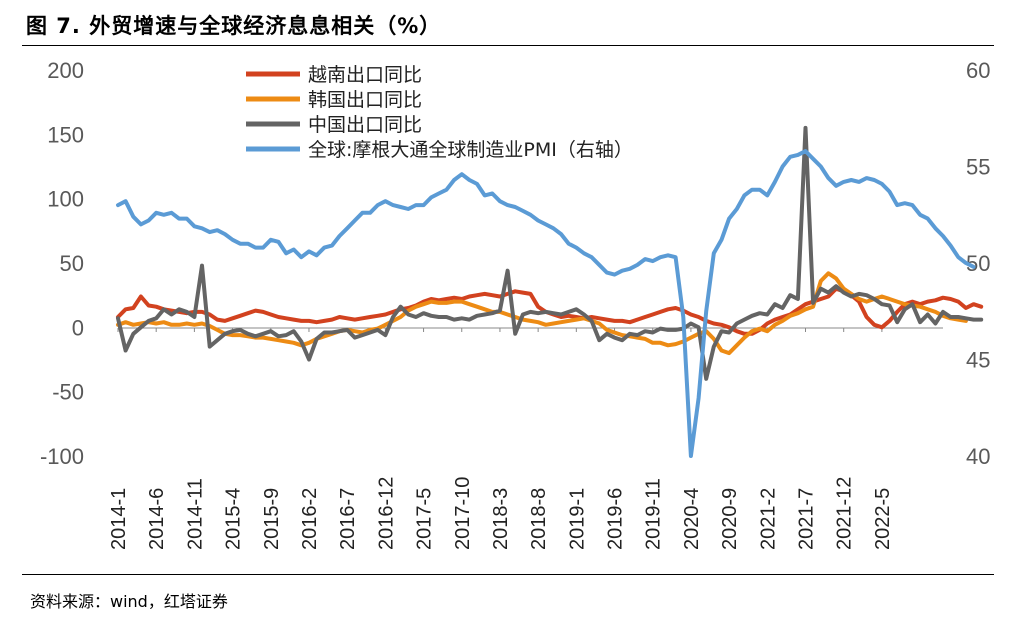 The image size is (1016, 618). I want to click on source-note: 资料来源：wind，红塔证券, so click(129, 601).